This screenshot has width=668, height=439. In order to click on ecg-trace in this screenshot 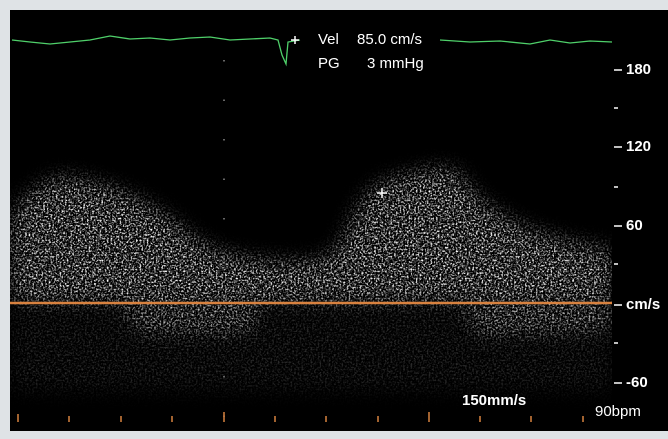, I will do `click(312, 51)`.